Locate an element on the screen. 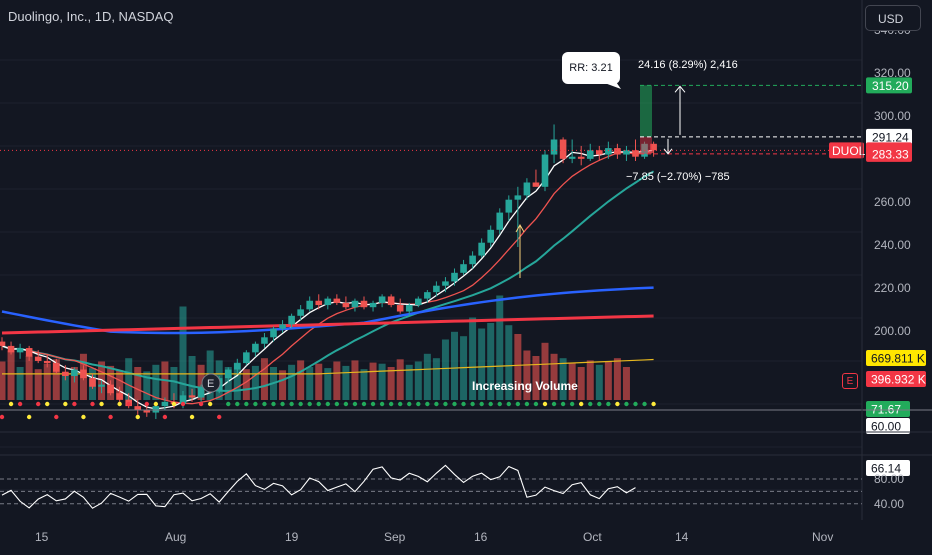  oscillator-tick-label: 40.00 is located at coordinates (889, 504).